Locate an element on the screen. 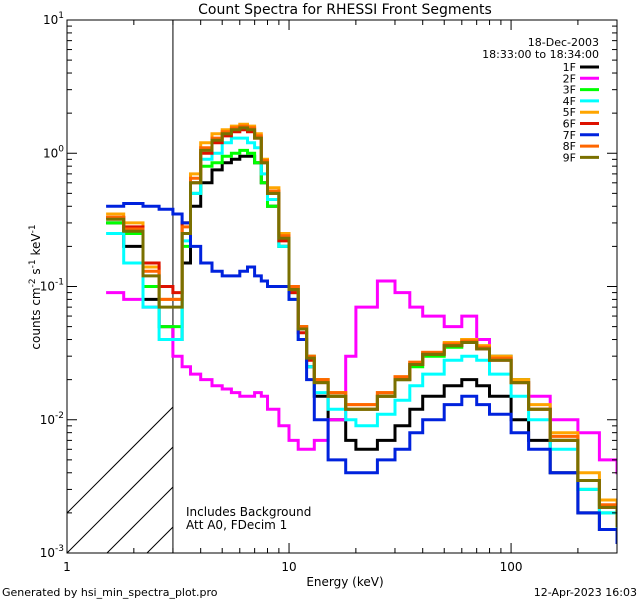 This screenshot has height=600, width=640. legend-label-6F: 6F is located at coordinates (569, 124).